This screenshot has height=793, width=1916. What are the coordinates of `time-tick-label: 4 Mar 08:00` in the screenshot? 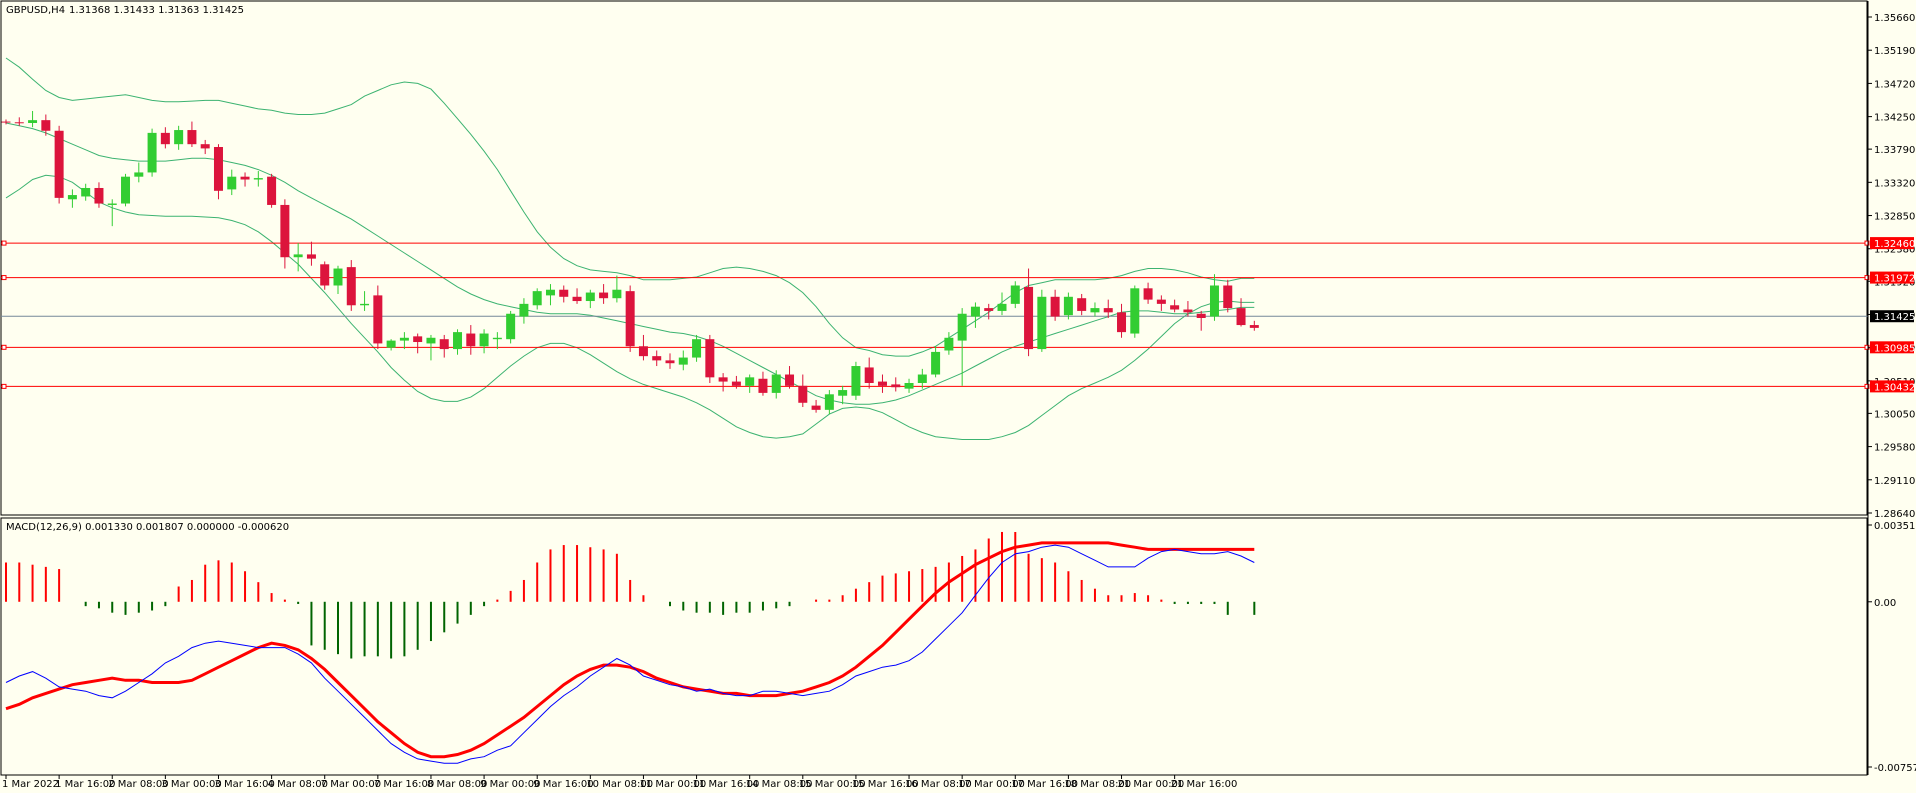 It's located at (298, 784).